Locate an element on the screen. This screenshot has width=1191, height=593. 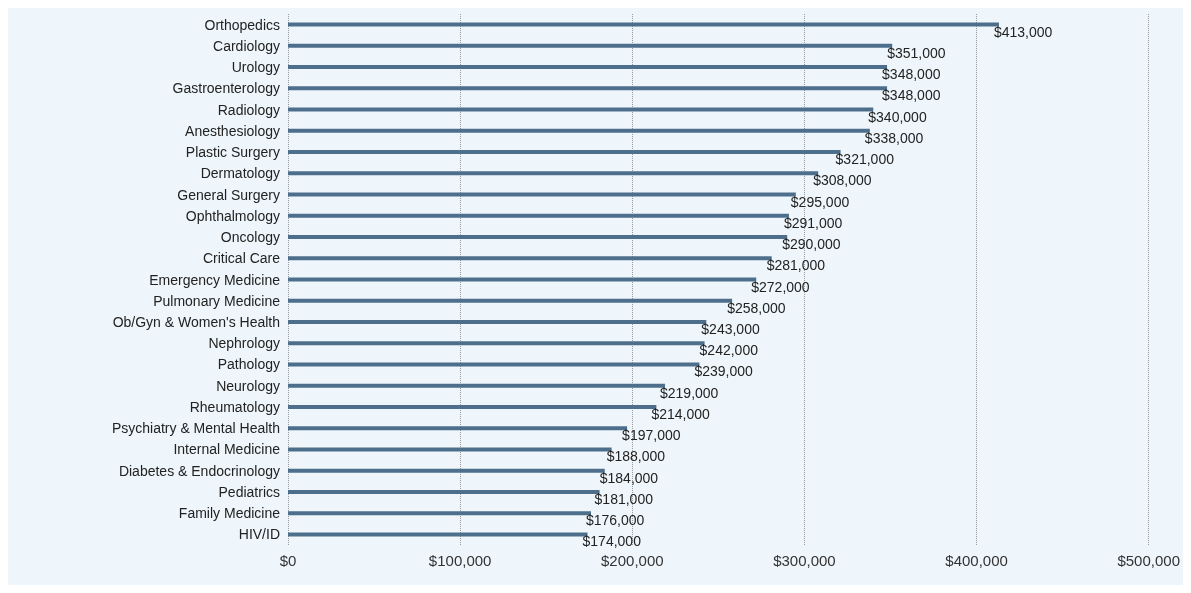
data-label: $321,000 is located at coordinates (865, 159).